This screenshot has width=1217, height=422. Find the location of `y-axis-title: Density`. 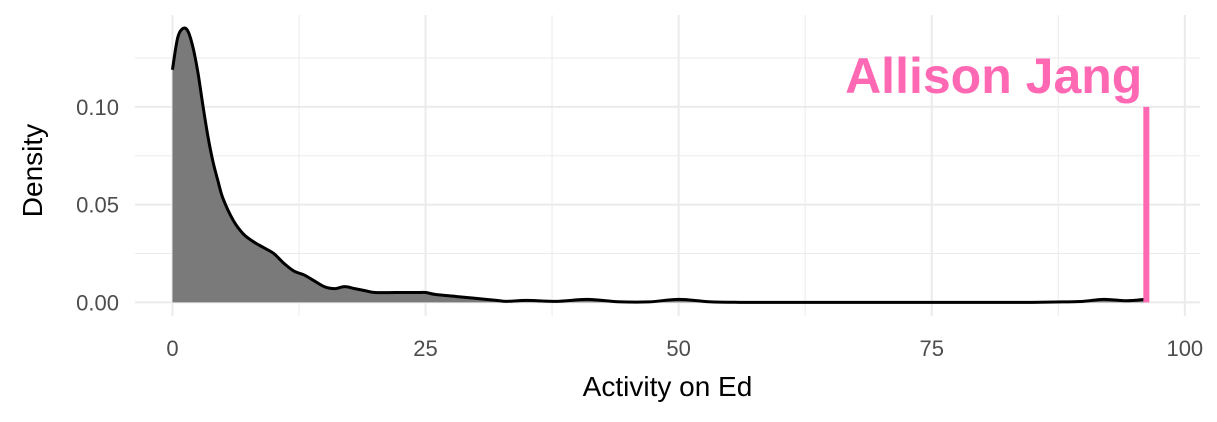

y-axis-title: Density is located at coordinates (32, 170).